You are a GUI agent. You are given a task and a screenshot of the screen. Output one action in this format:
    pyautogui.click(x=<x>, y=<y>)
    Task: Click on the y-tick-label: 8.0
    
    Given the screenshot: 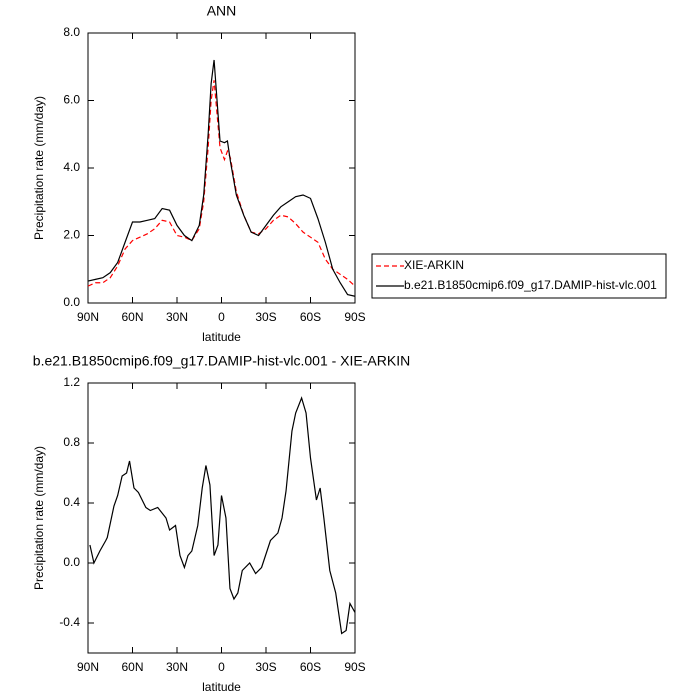 What is the action you would take?
    pyautogui.click(x=71, y=32)
    